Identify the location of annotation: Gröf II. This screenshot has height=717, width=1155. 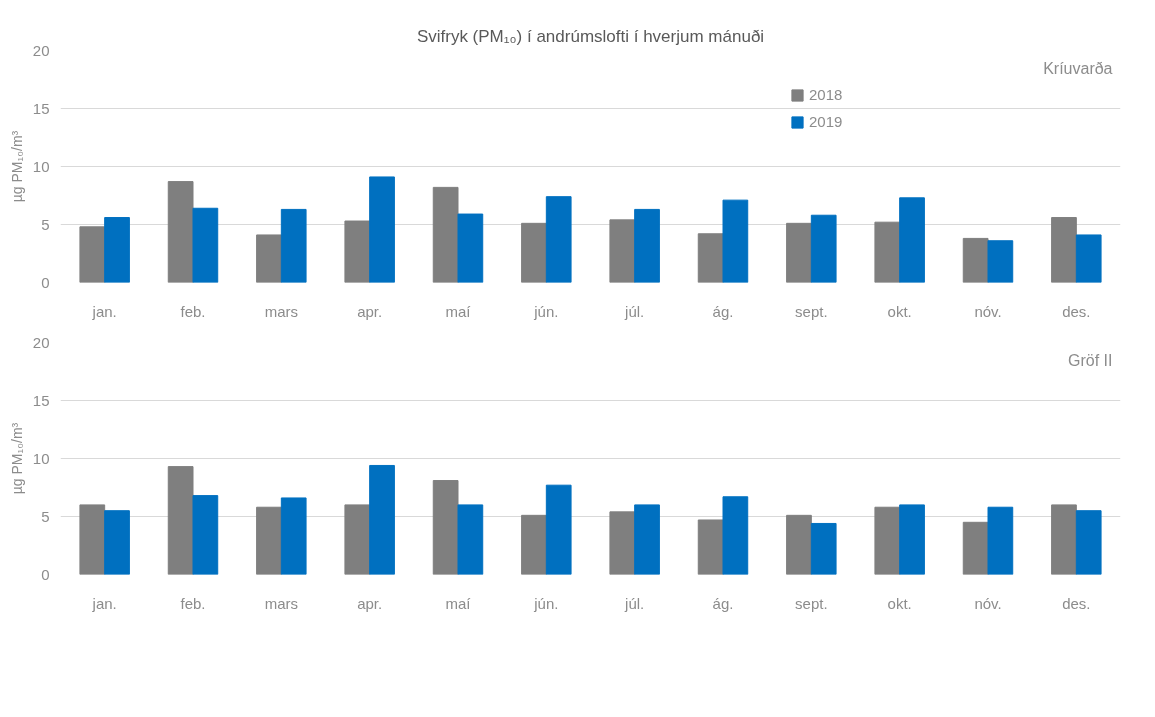
(1090, 360).